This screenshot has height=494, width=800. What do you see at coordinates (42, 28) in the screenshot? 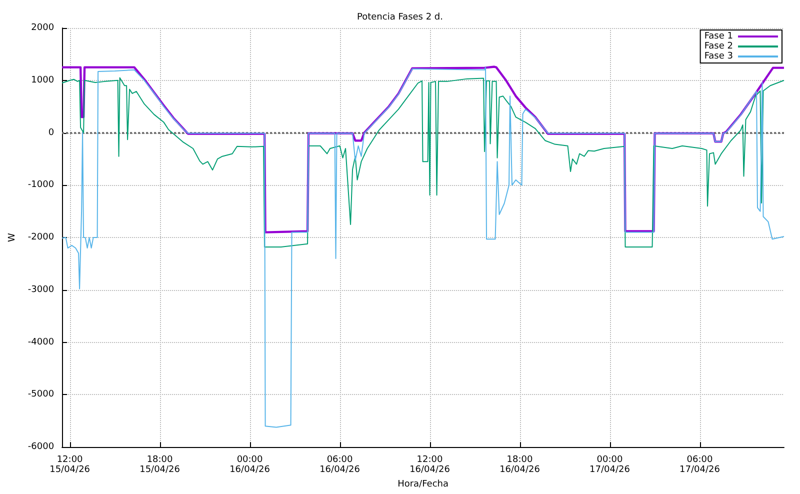
I see `y-tick-label: 2000` at bounding box center [42, 28].